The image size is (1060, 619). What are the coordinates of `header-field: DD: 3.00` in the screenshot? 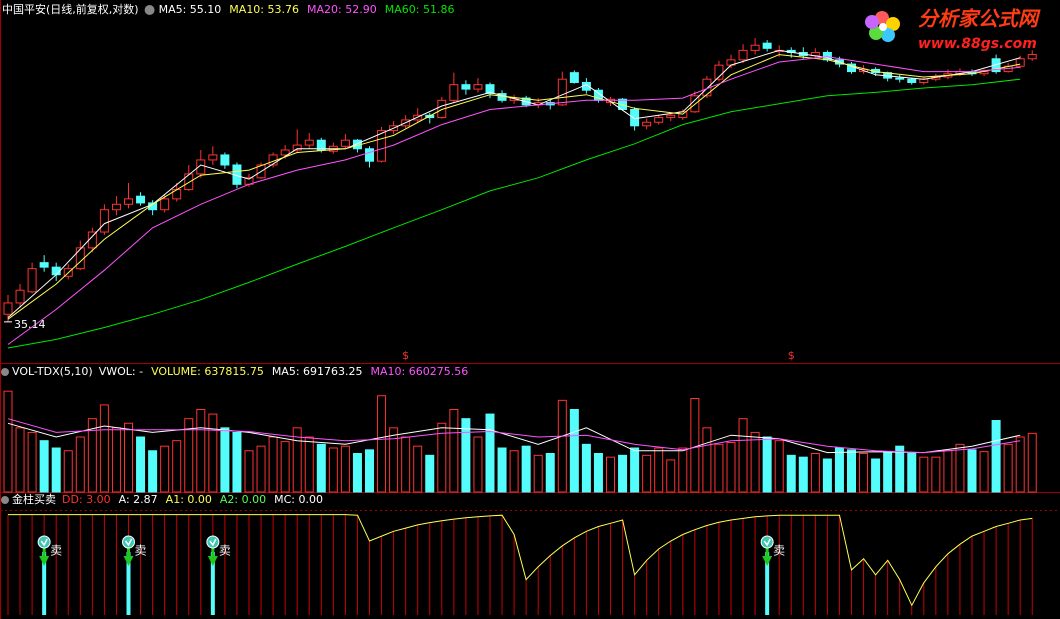 It's located at (86, 499).